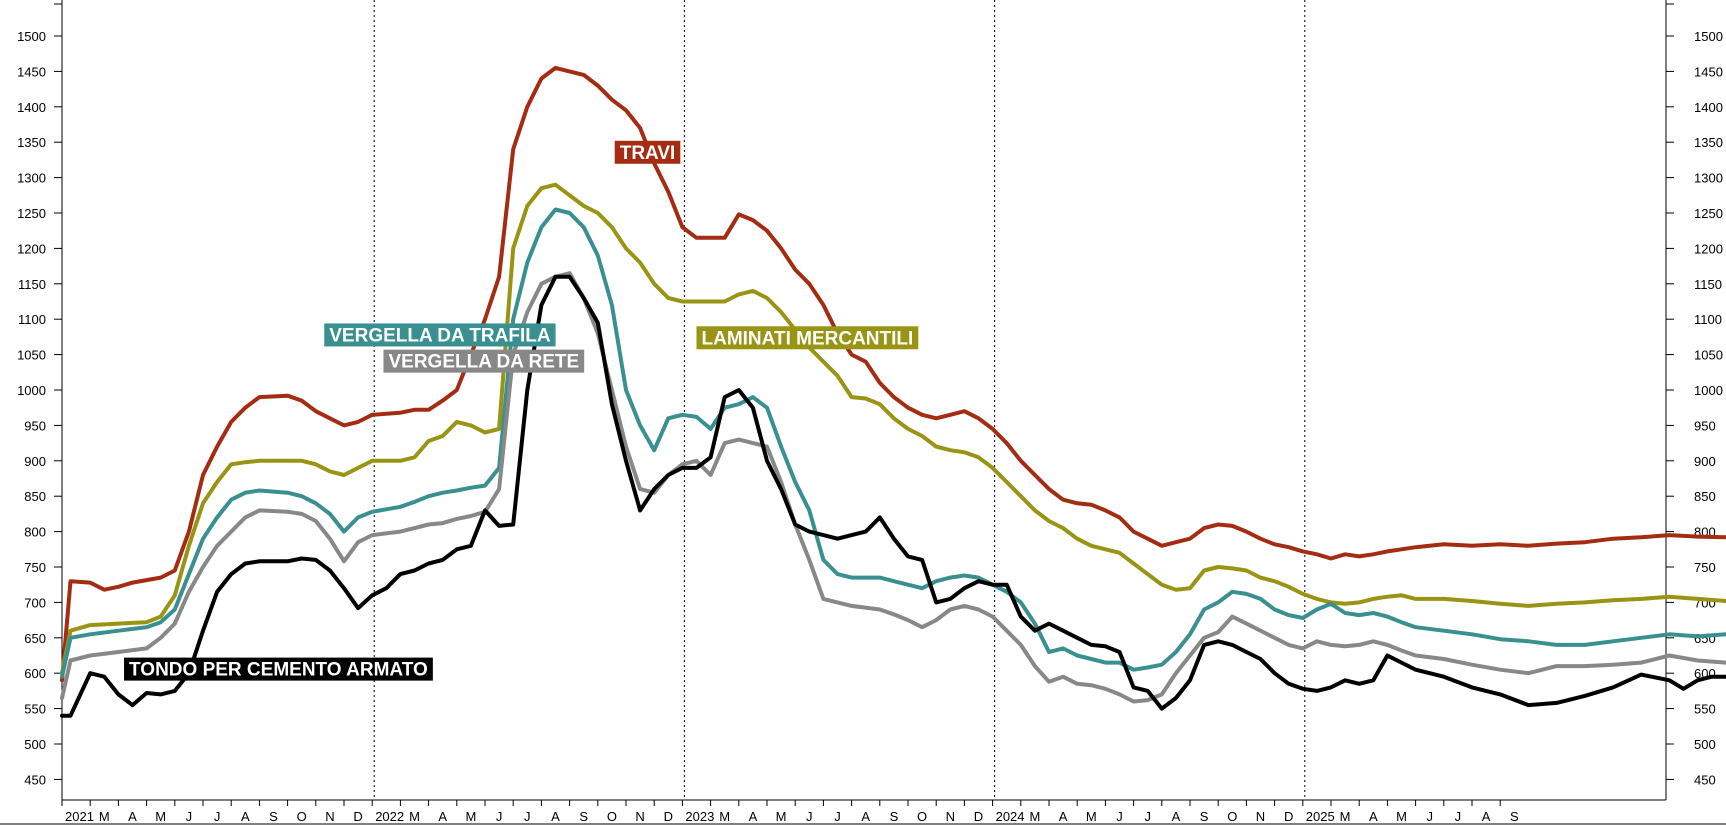 The height and width of the screenshot is (825, 1726). I want to click on y-tick-label-right: 950, so click(1705, 425).